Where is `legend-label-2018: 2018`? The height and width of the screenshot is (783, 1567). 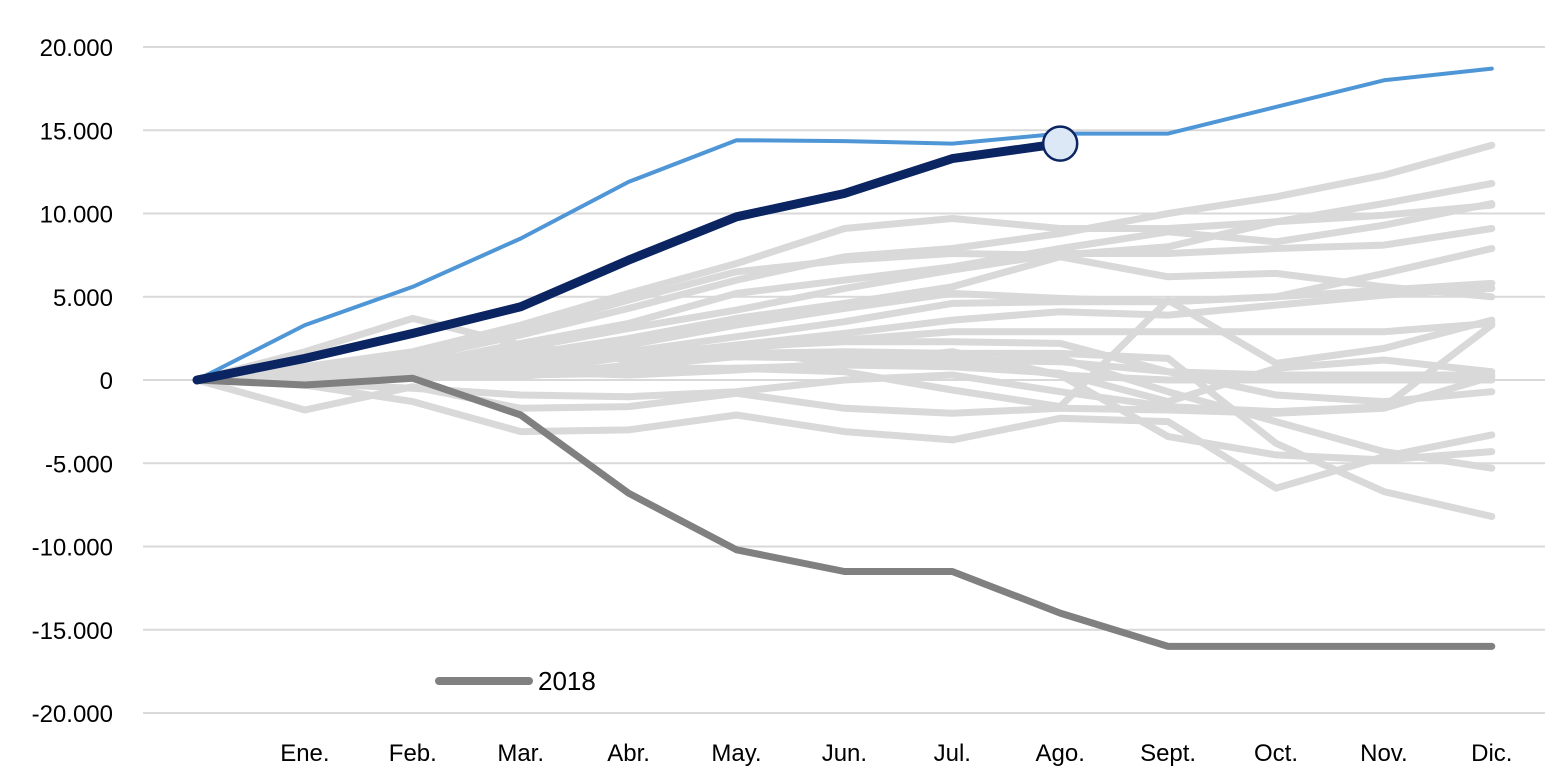 legend-label-2018: 2018 is located at coordinates (567, 681).